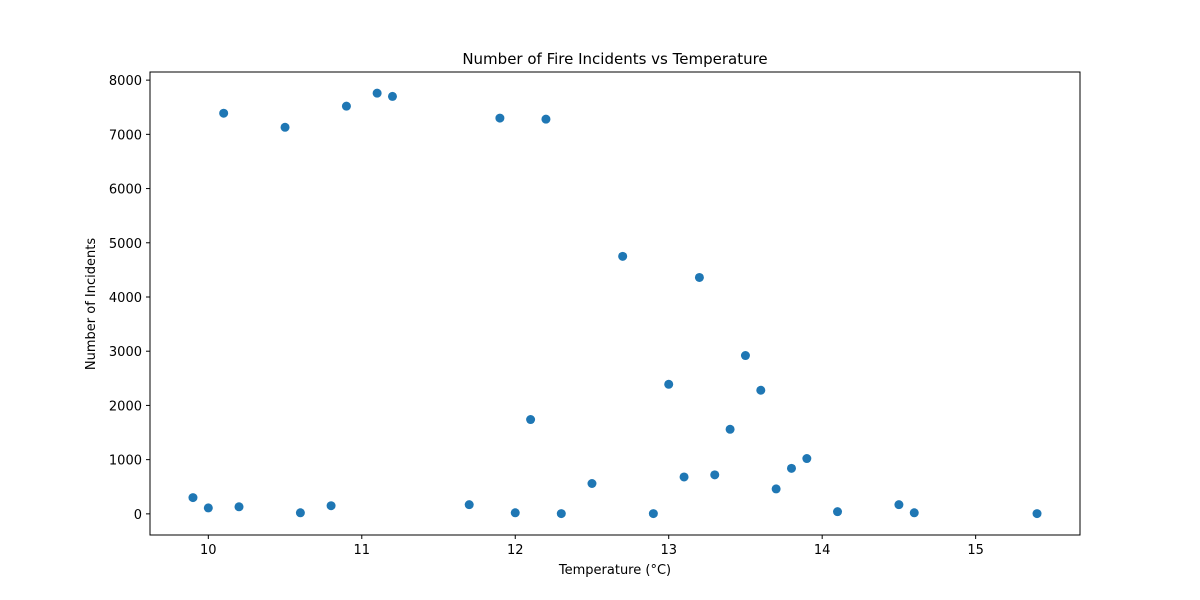  Describe the element at coordinates (91, 304) in the screenshot. I see `y-axis-label: Number of Incidents` at that location.